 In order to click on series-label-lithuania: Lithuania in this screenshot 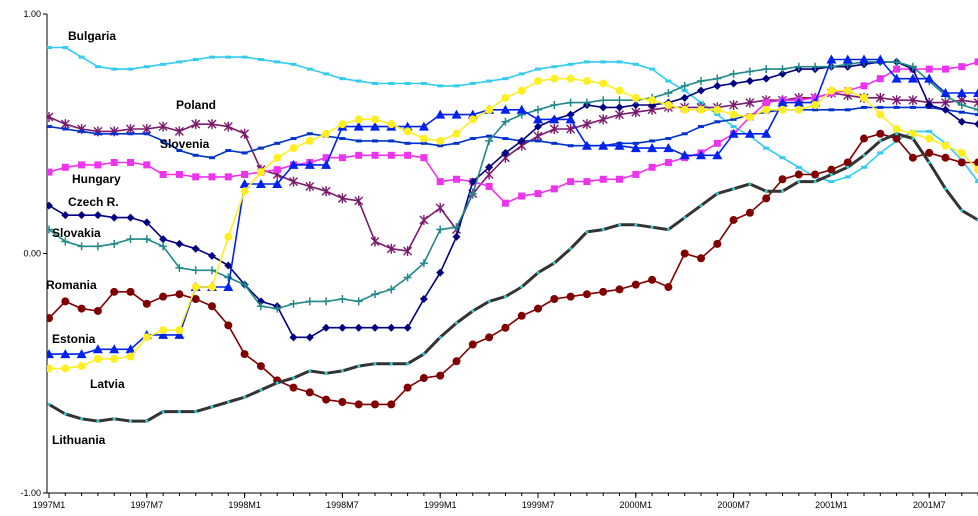, I will do `click(79, 440)`.